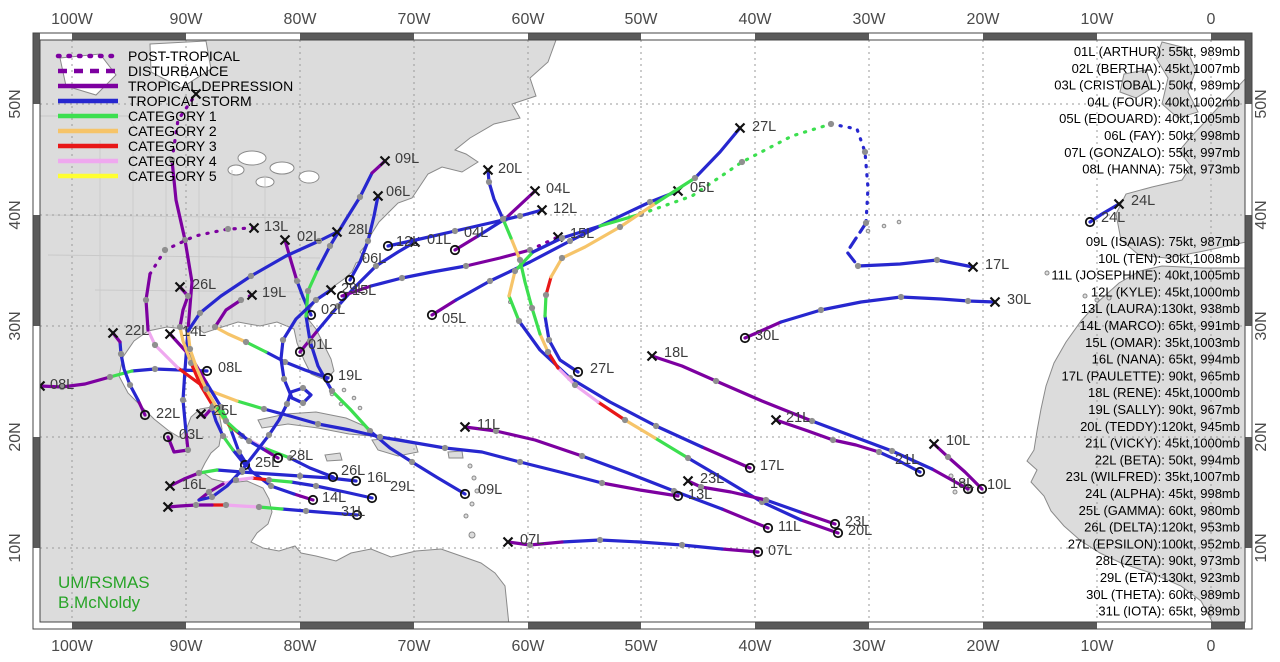  Describe the element at coordinates (1172, 135) in the screenshot. I see `storm-list-entry-06L: 06L (FAY): 50kt, 998mb` at that location.